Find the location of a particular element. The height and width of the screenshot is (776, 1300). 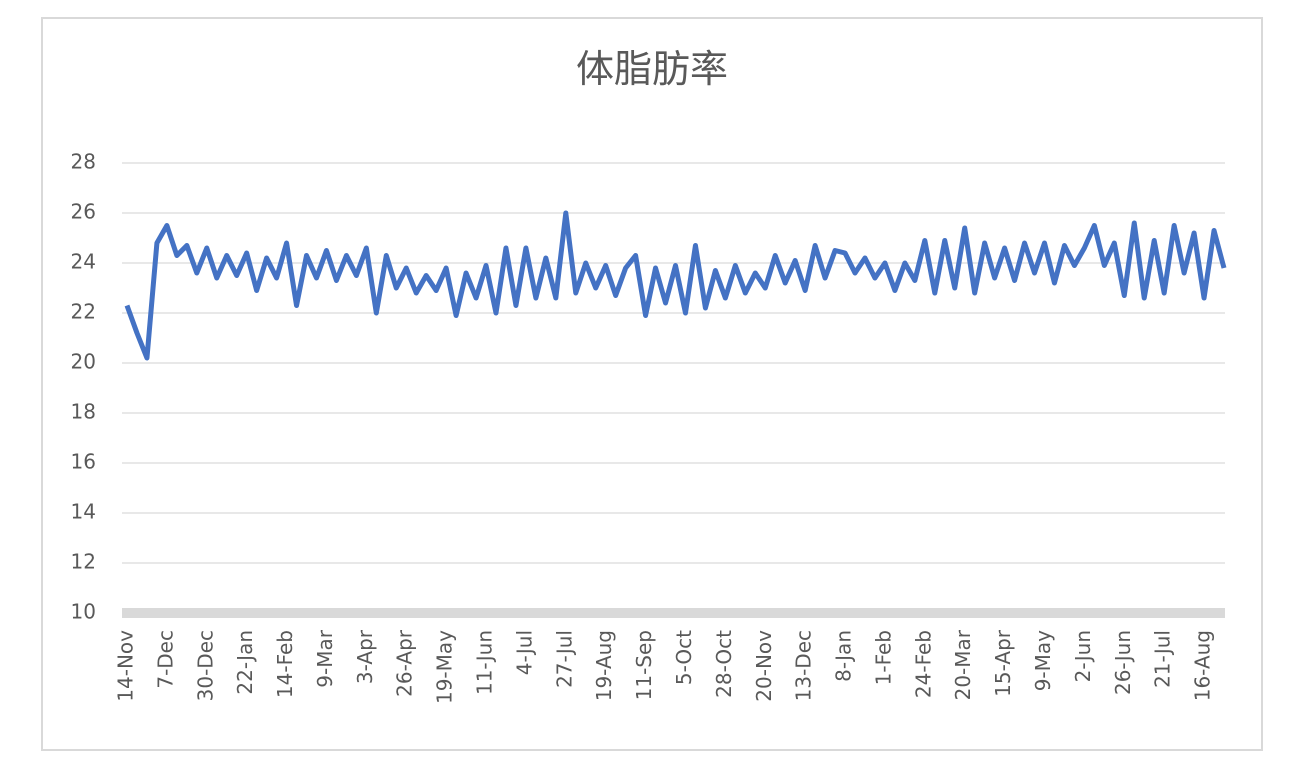

x-tick-label: 8-Jan is located at coordinates (844, 656).